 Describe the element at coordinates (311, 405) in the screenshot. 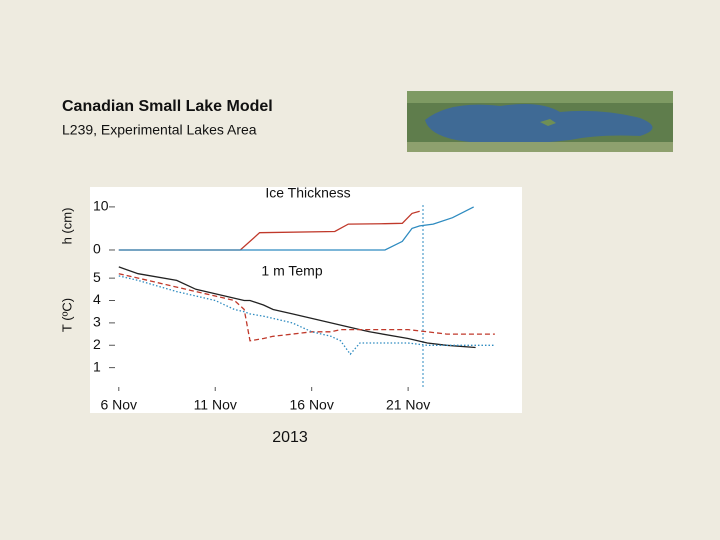

I see `x-tick-label: 16 Nov` at that location.